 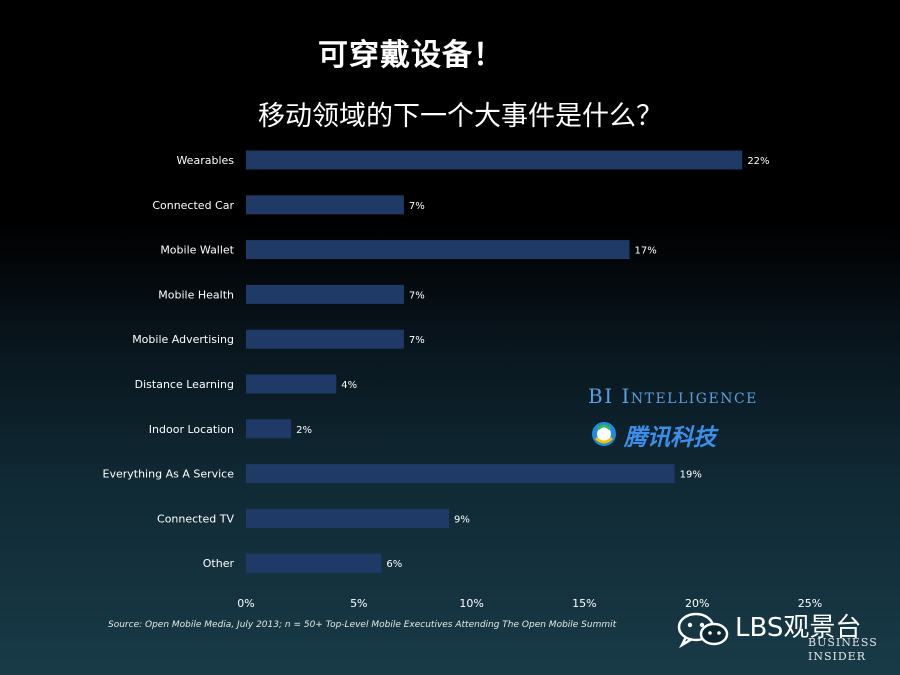 What do you see at coordinates (394, 564) in the screenshot?
I see `data-label: 6%` at bounding box center [394, 564].